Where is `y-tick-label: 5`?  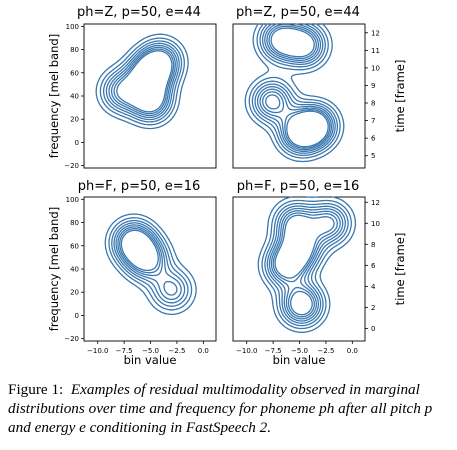 y-tick-label: 5 is located at coordinates (373, 156).